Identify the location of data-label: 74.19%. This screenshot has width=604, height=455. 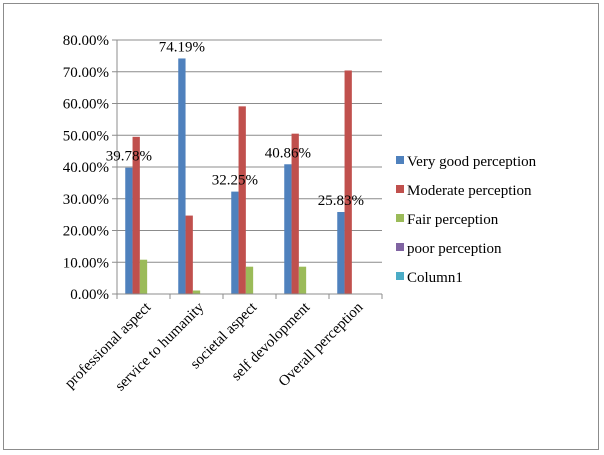
(182, 47).